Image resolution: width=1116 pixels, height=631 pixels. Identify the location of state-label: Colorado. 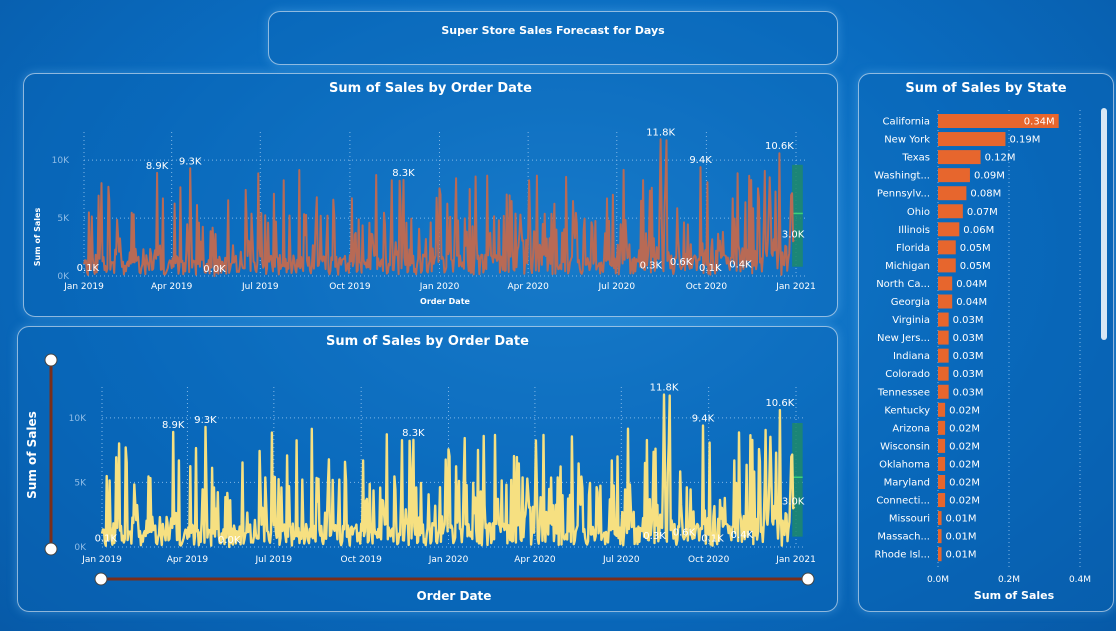
(907, 374).